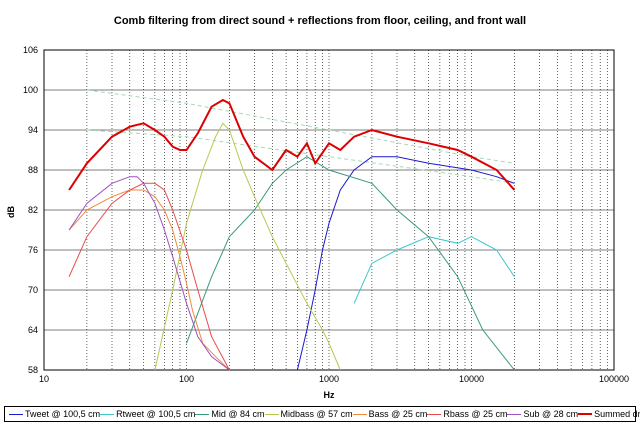 The image size is (640, 427). What do you see at coordinates (434, 270) in the screenshot?
I see `series-line-rtweet-100-5-cm` at bounding box center [434, 270].